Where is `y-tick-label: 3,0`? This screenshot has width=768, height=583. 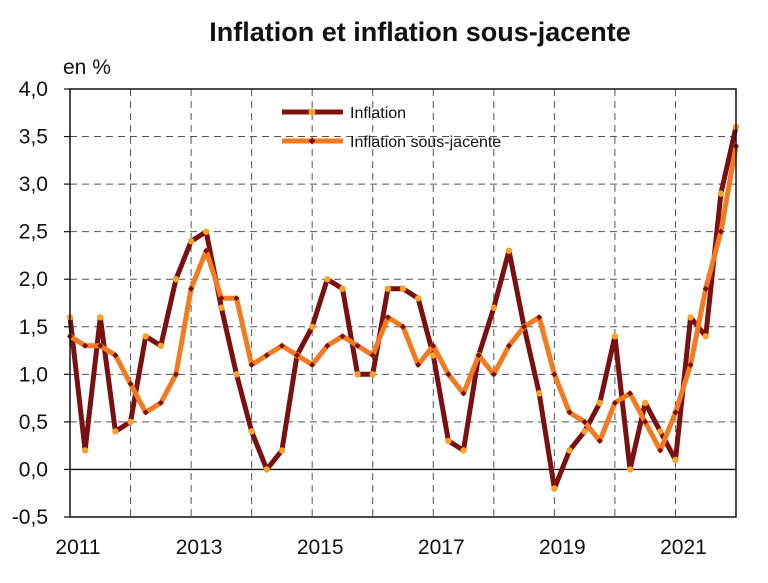 y-tick-label: 3,0 is located at coordinates (33, 184).